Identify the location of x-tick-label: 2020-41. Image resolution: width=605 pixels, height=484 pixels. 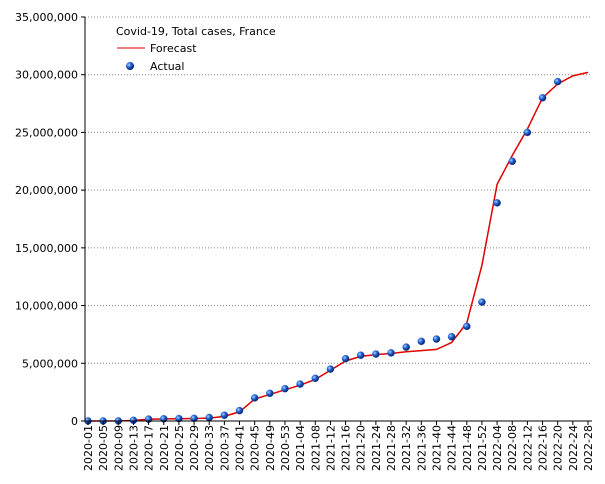
(240, 448).